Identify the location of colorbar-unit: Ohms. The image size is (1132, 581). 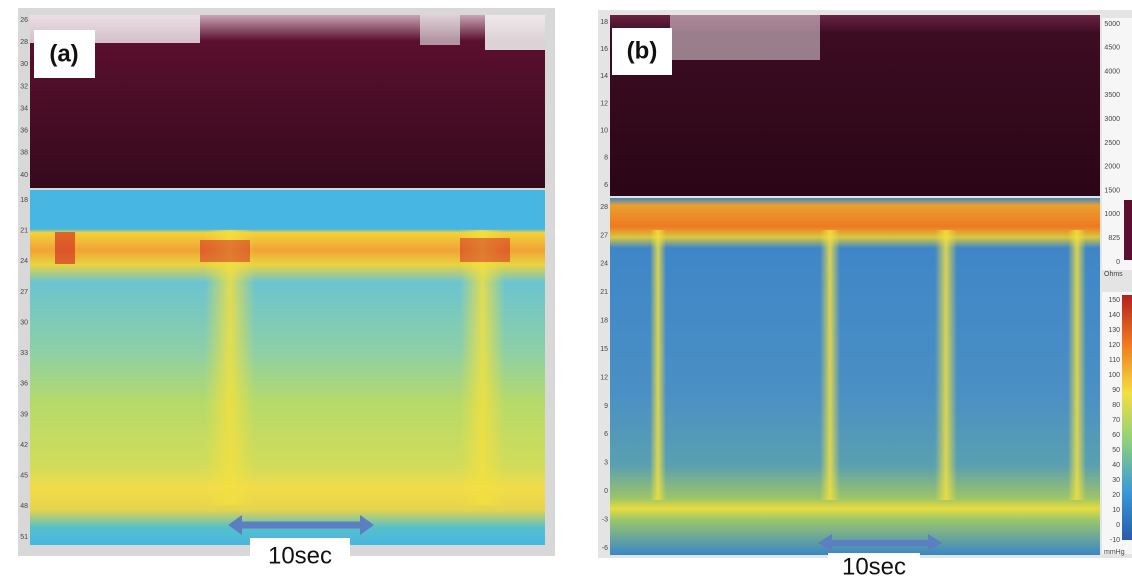
(1113, 274).